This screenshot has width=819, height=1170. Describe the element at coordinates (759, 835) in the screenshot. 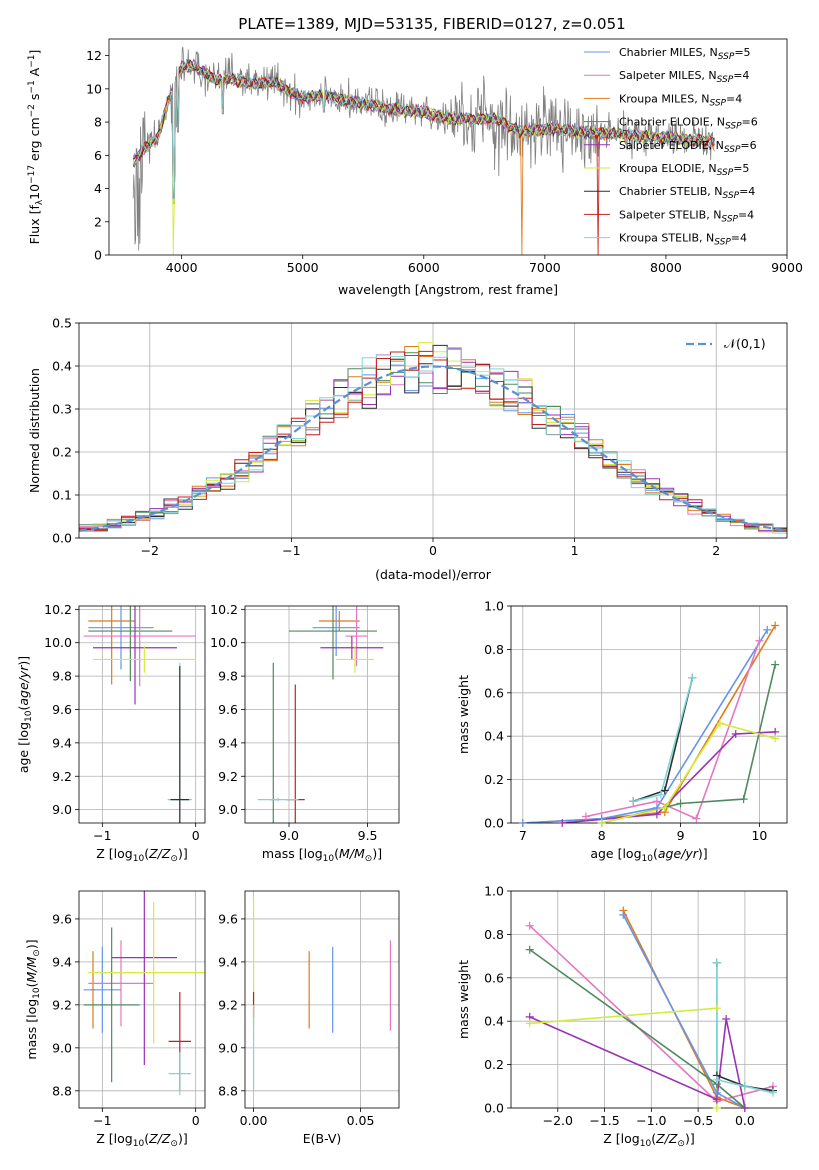

I see `x-tick-label: 10` at that location.